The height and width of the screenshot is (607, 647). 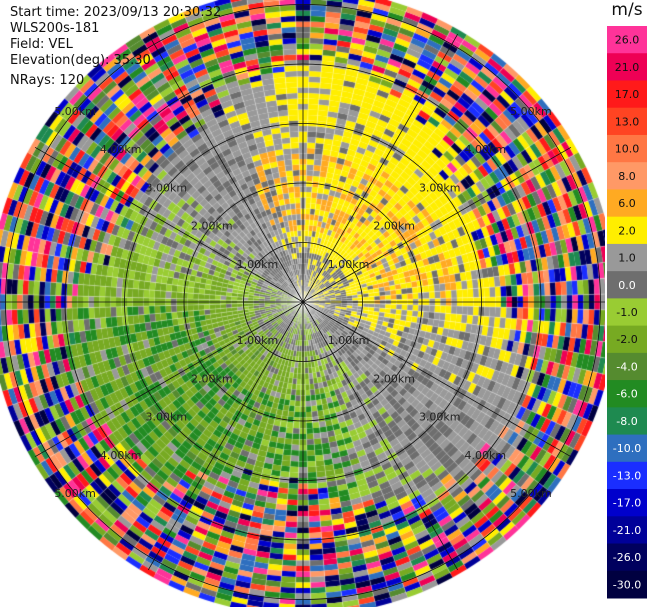 I want to click on colorbar-tick-label: -2.0, so click(x=626, y=339).